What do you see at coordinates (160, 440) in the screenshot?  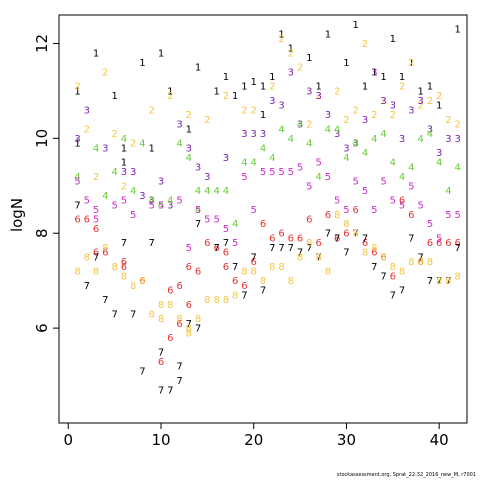 I see `x-tick-label: 10` at bounding box center [160, 440].